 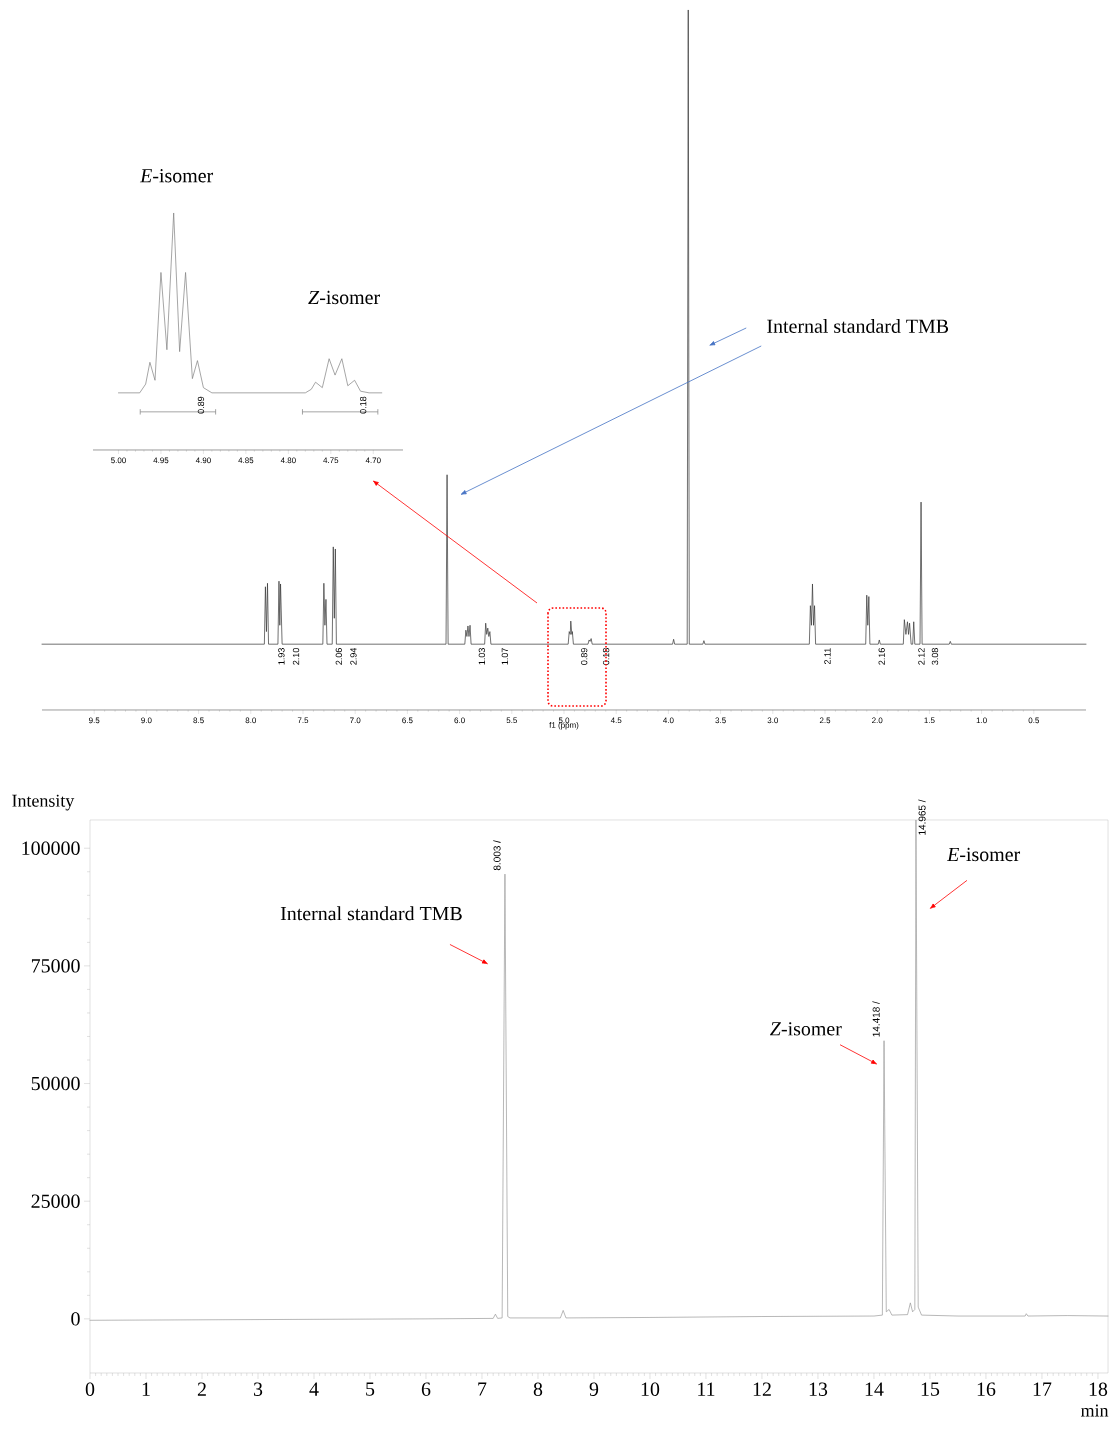 I want to click on y-tick-label: 50000, so click(x=55, y=1083).